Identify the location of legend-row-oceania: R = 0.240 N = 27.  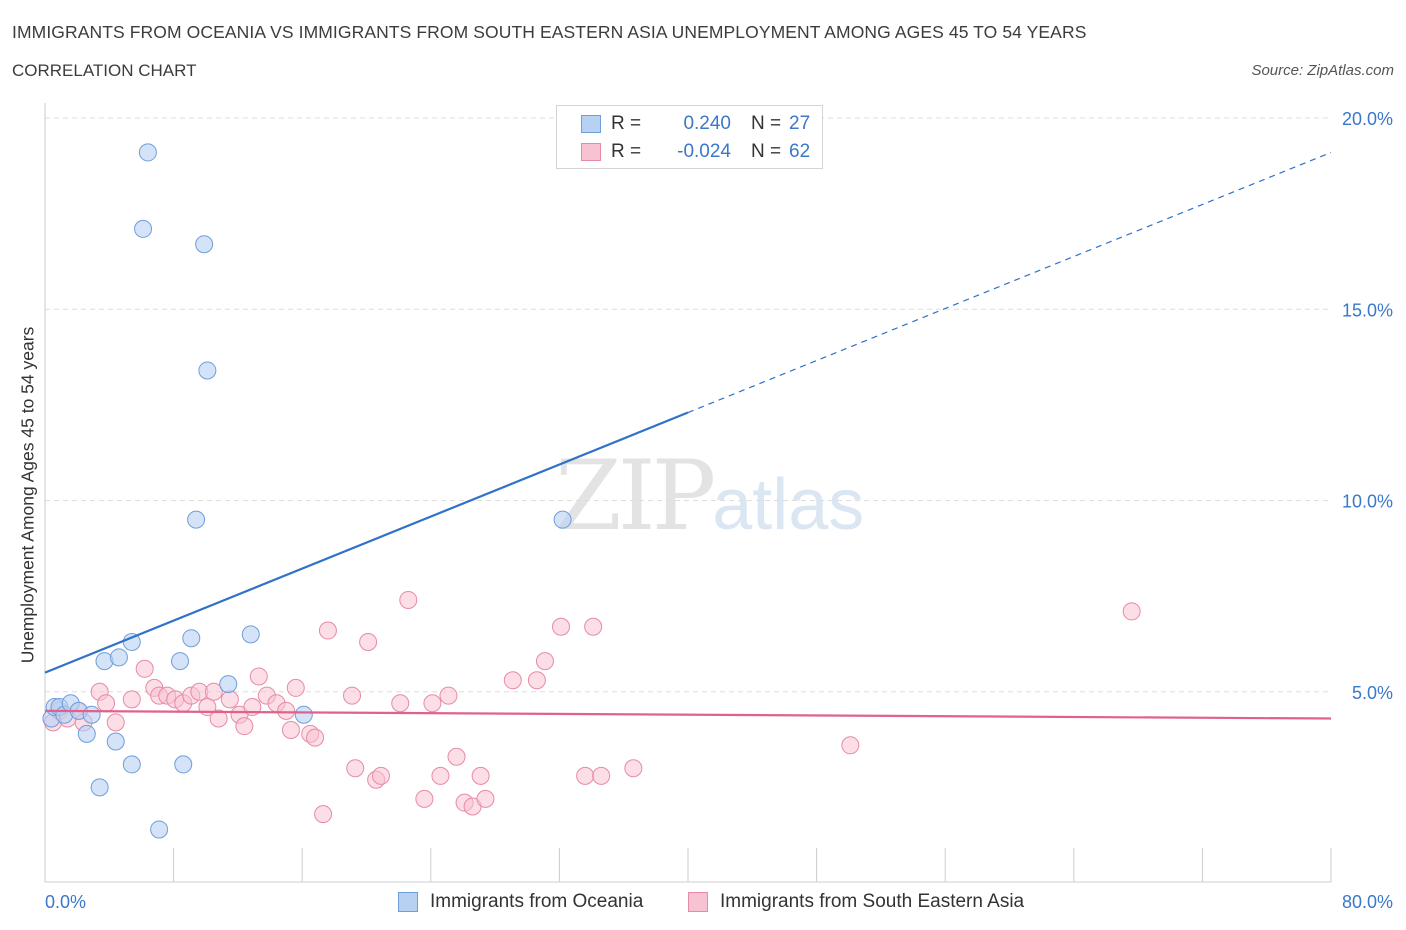
(695, 124).